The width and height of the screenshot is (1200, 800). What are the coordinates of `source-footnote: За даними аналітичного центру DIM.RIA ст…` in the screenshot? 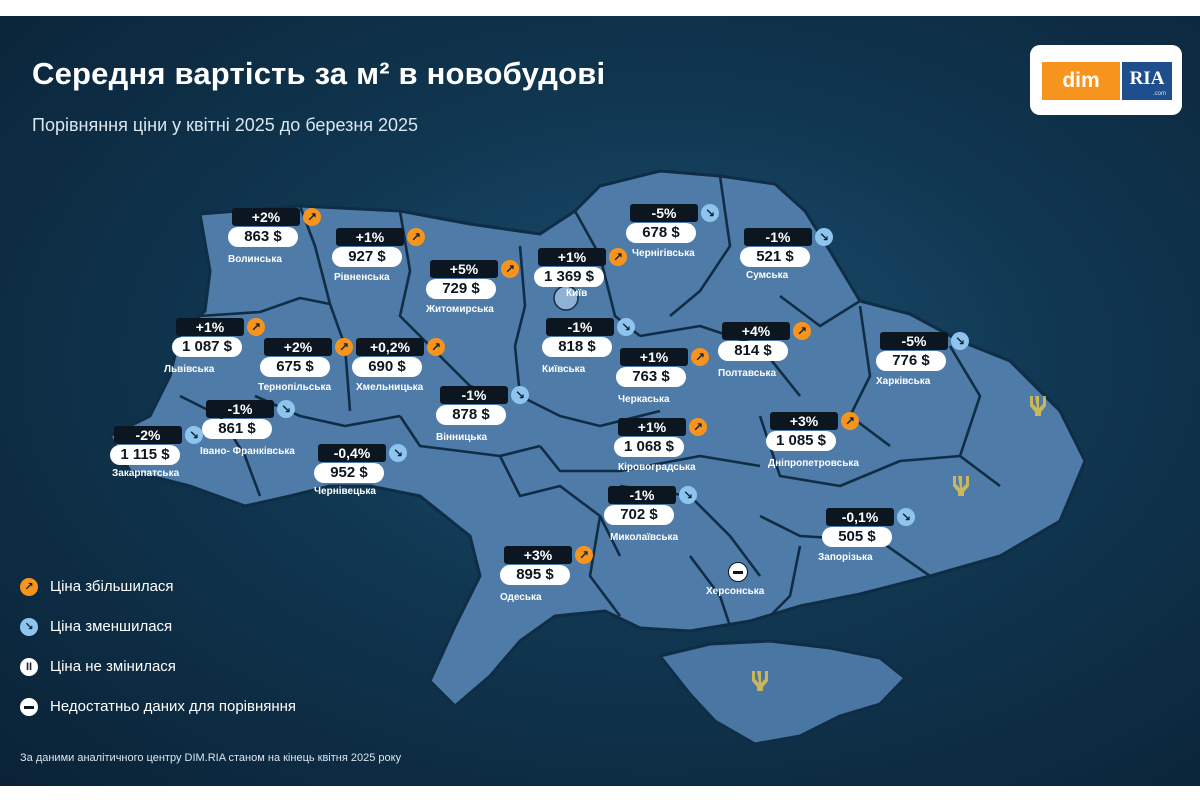 It's located at (211, 758).